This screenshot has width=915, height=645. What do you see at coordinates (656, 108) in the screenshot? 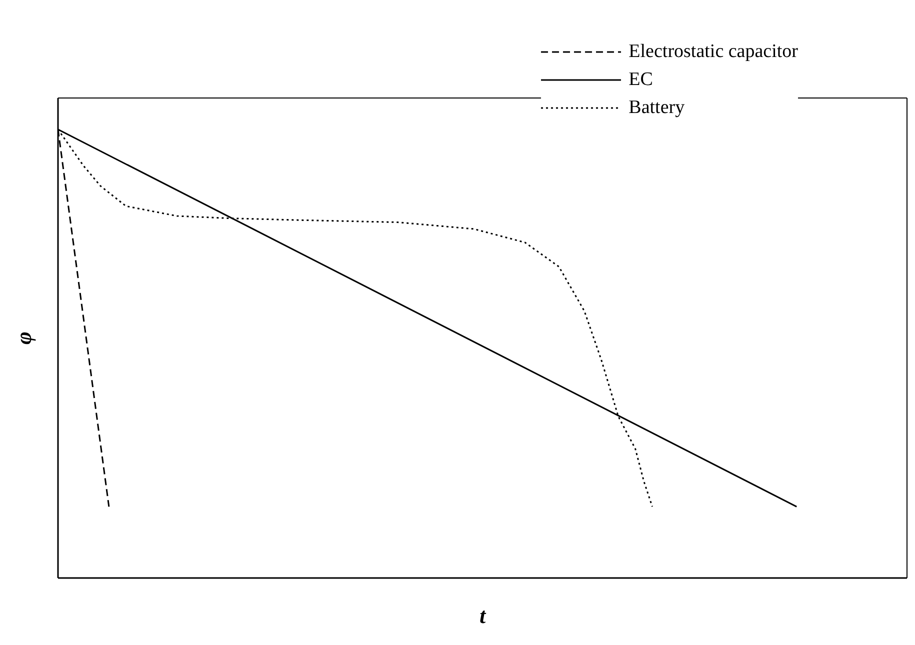
I see `legend-label: Battery` at bounding box center [656, 108].